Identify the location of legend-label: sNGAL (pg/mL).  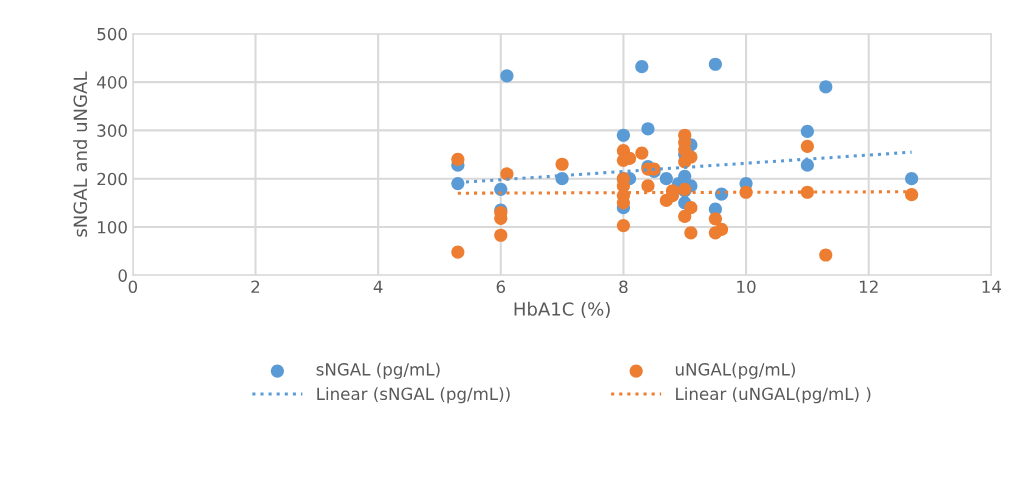
(378, 370).